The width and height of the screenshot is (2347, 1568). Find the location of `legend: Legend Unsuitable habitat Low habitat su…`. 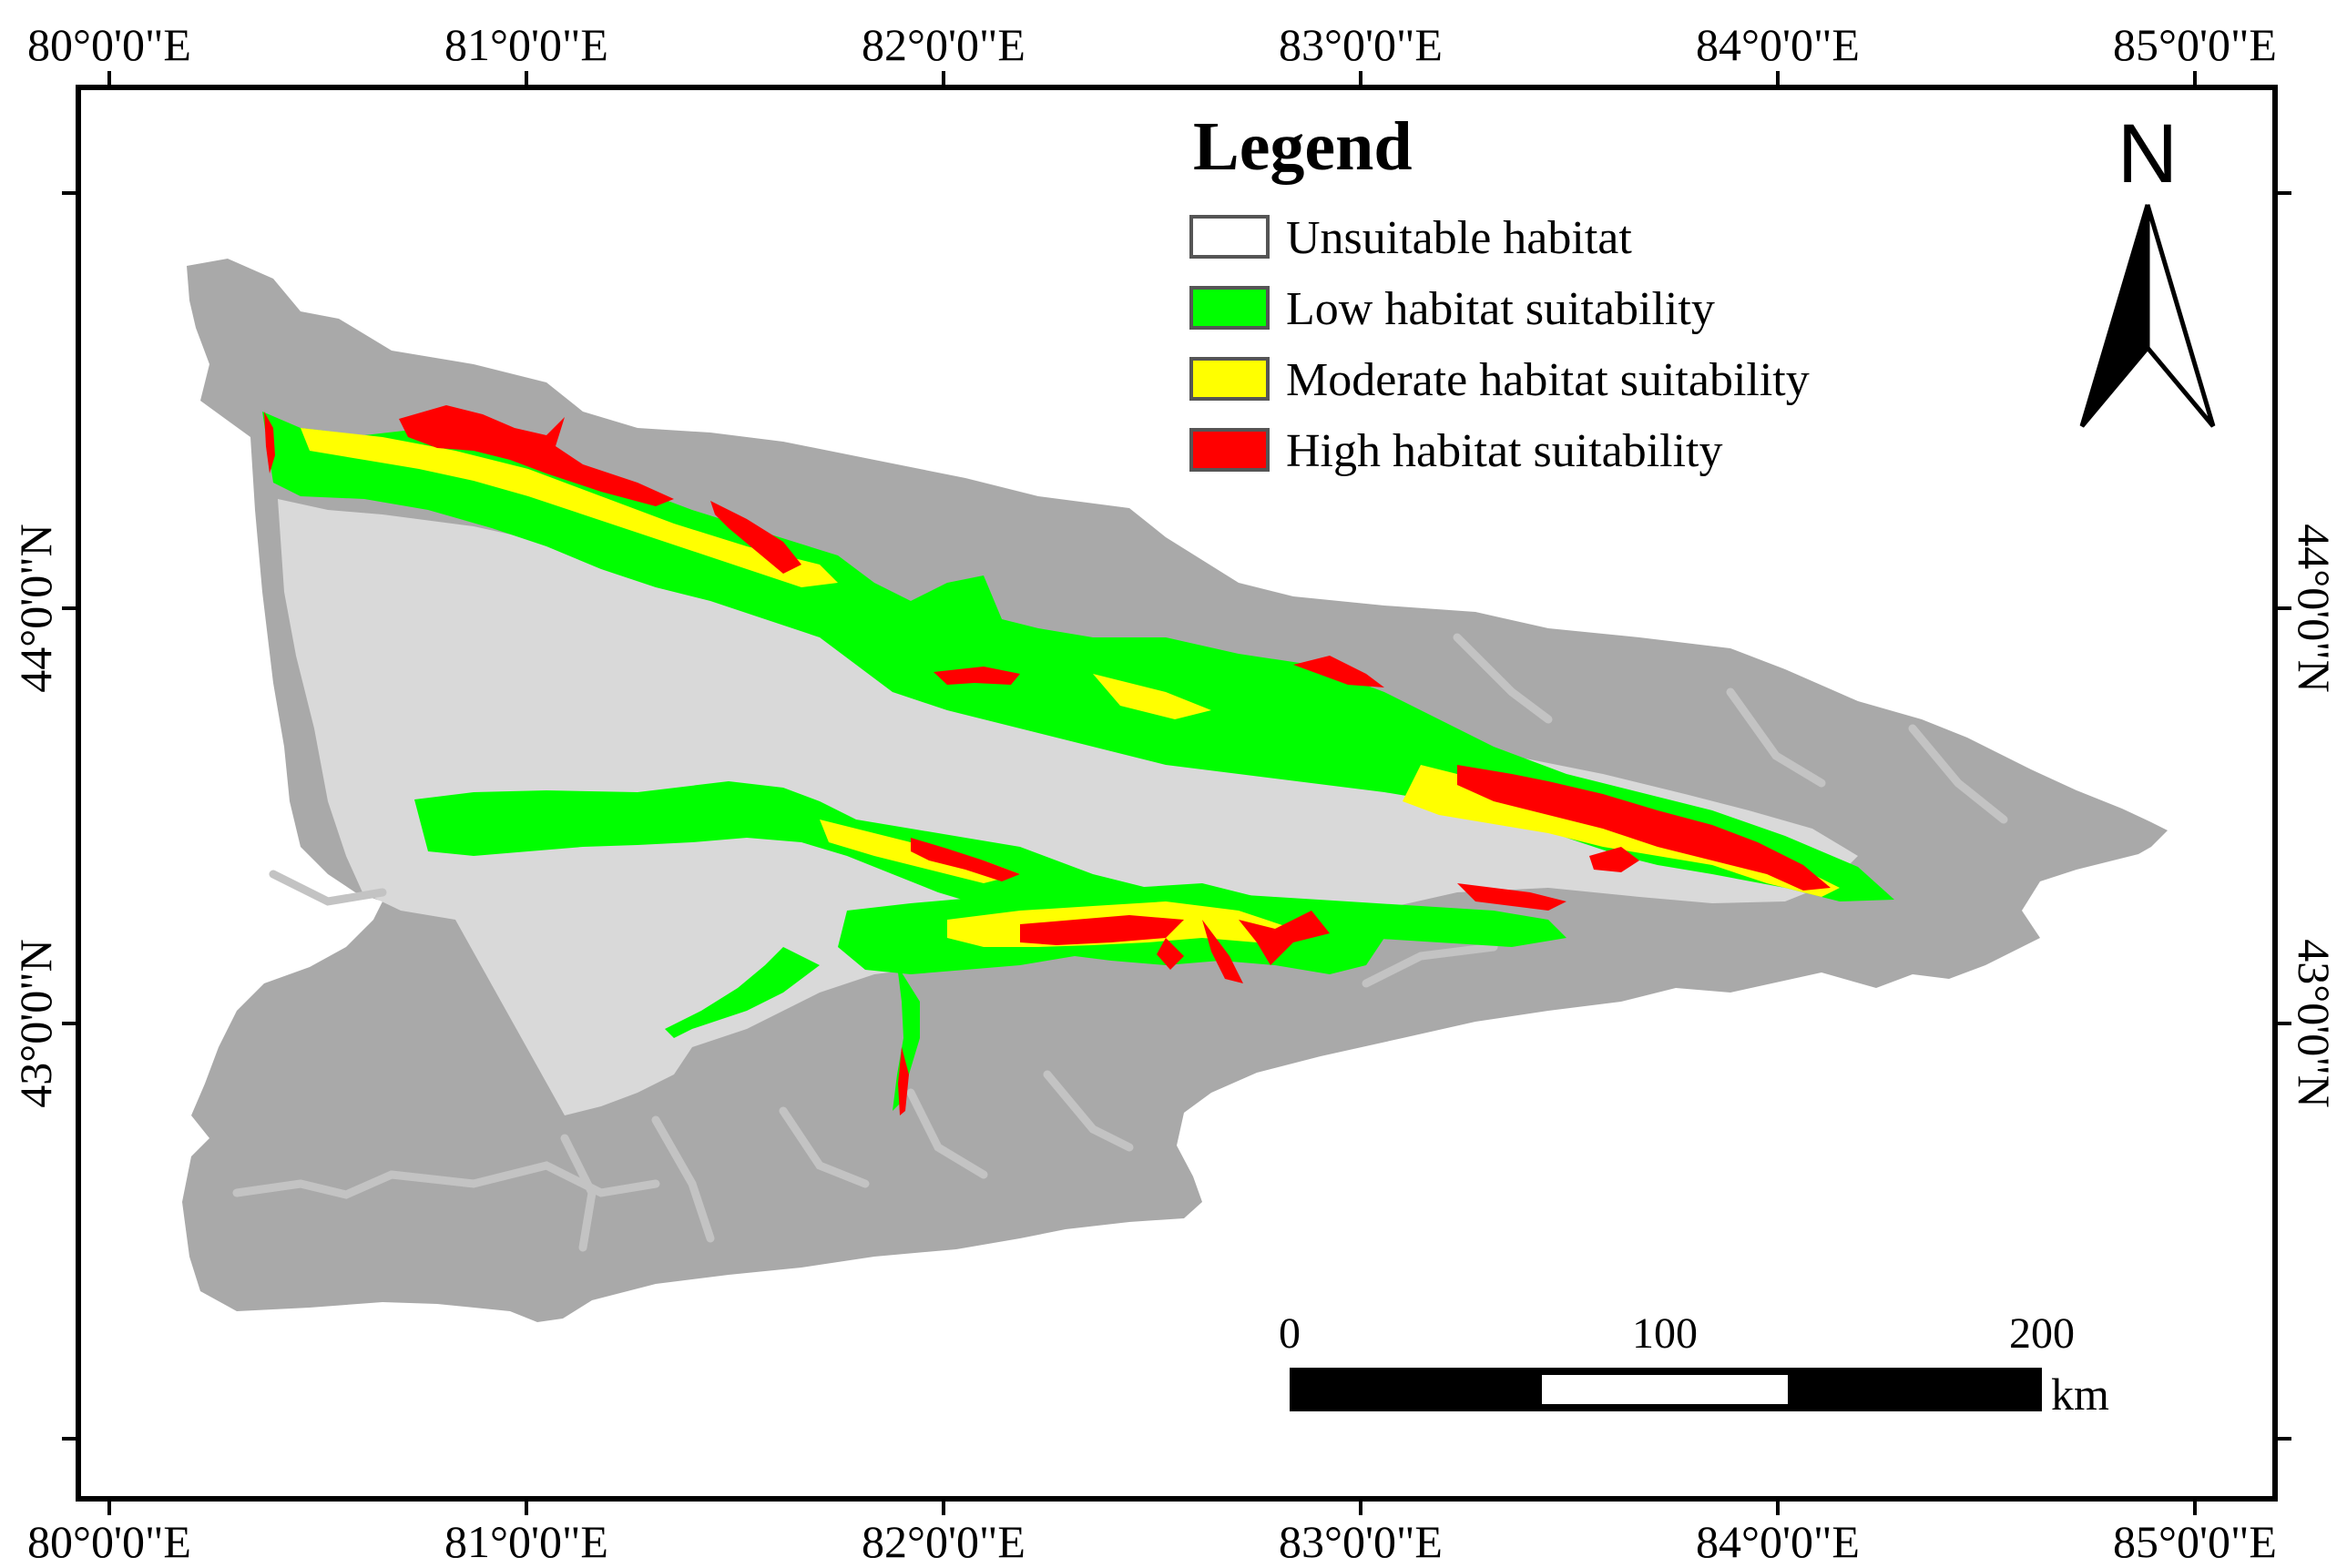

legend: Legend Unsuitable habitat Low habitat su… is located at coordinates (1499, 292).